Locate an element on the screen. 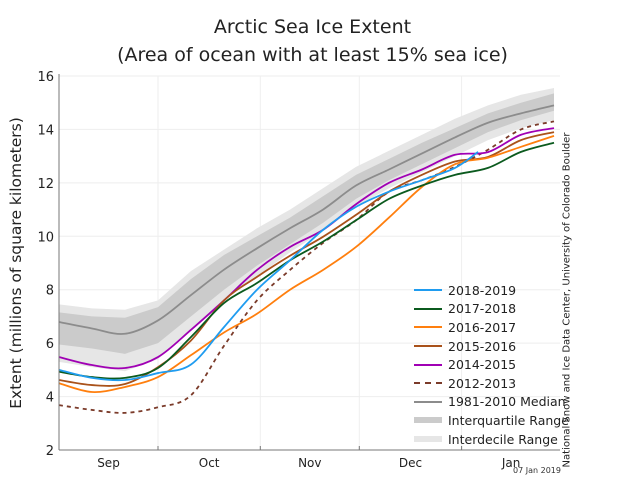  y-tick-label: 12 is located at coordinates (45, 184).